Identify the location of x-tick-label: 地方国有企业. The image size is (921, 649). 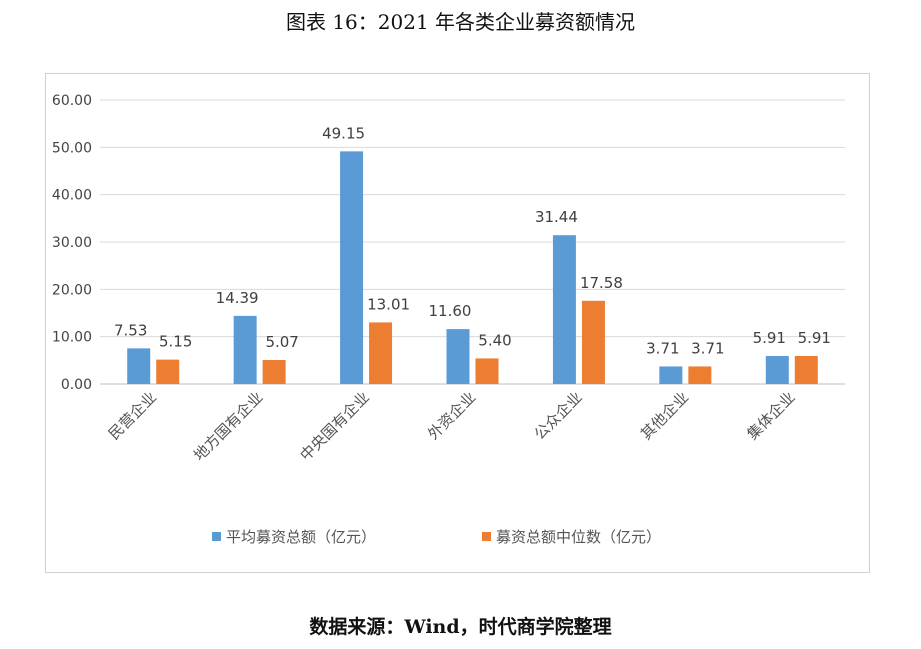
(228, 426).